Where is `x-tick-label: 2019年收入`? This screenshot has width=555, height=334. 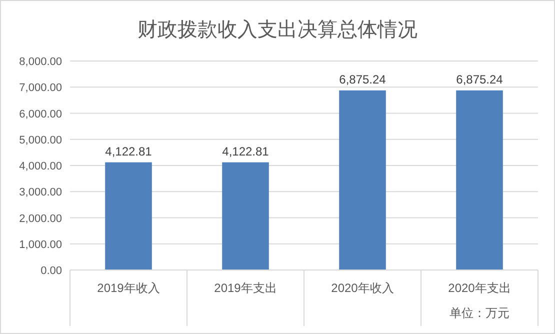
x-tick-label: 2019年收入 is located at coordinates (128, 288).